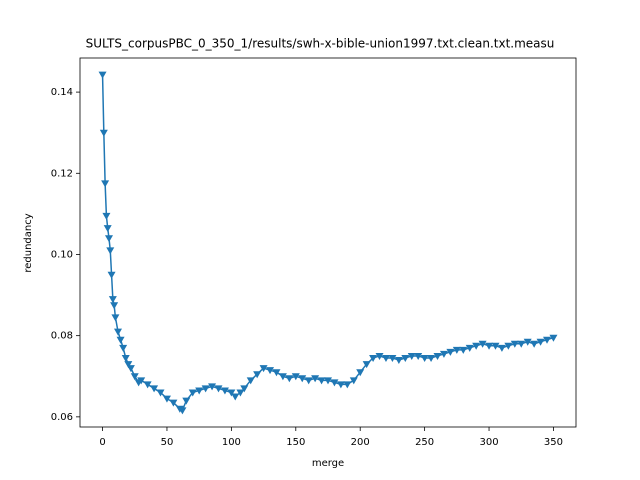  I want to click on x-tick-label: 350, so click(553, 442).